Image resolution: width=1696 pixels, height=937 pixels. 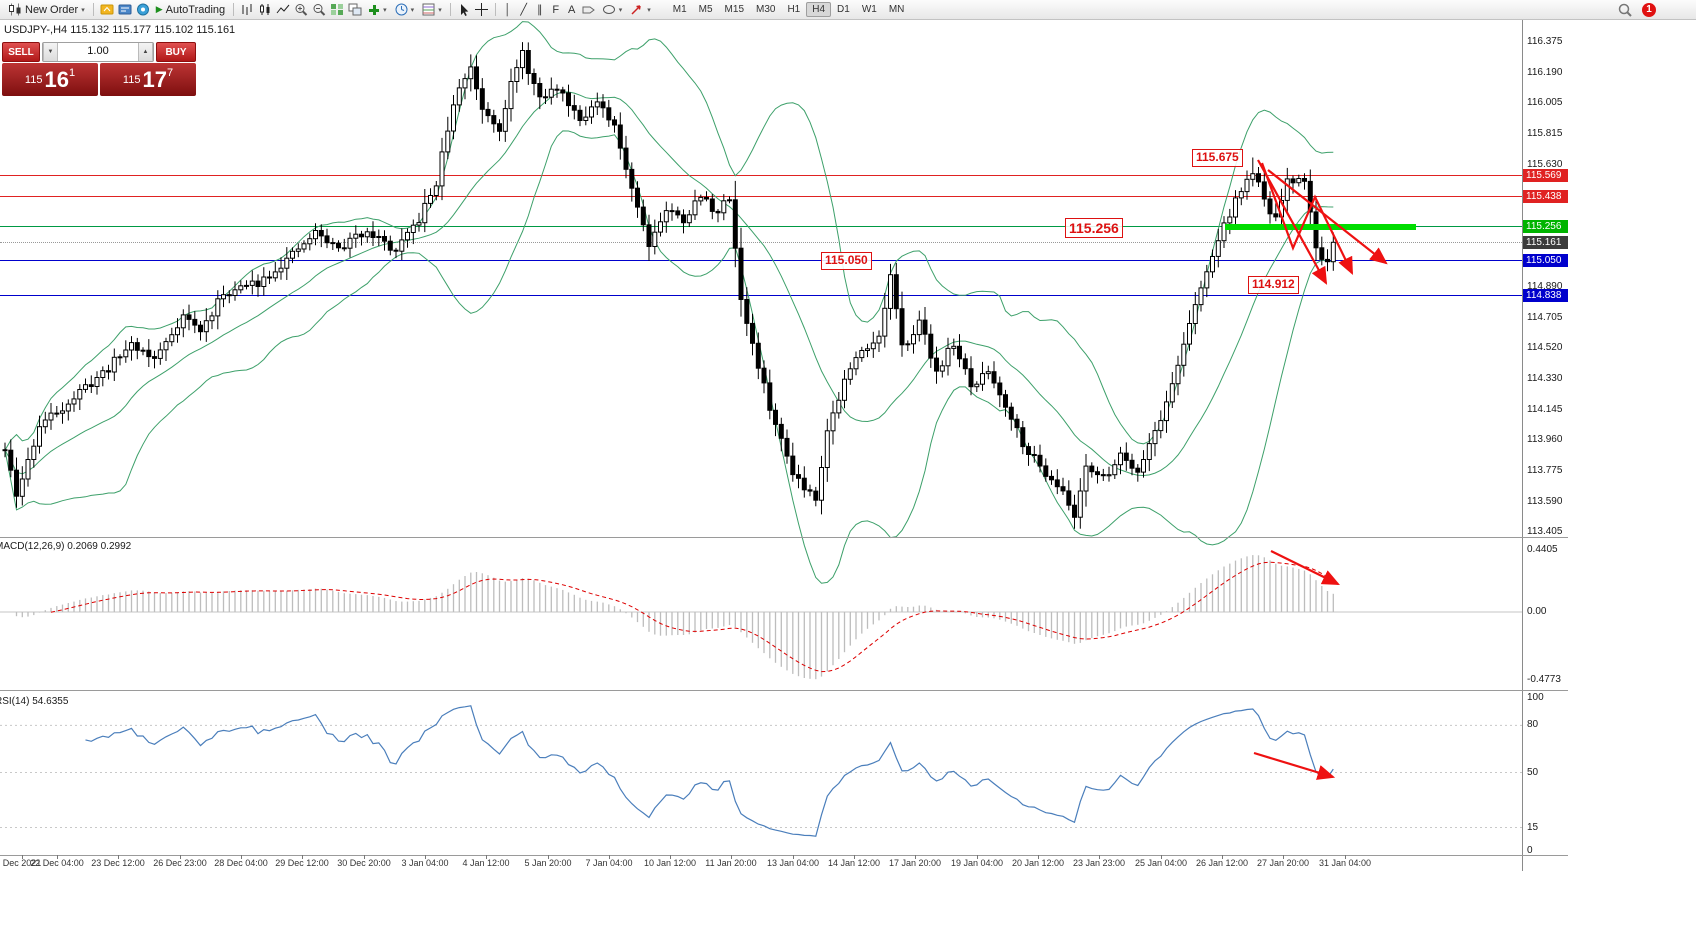 What do you see at coordinates (761, 175) in the screenshot?
I see `hline-115.569` at bounding box center [761, 175].